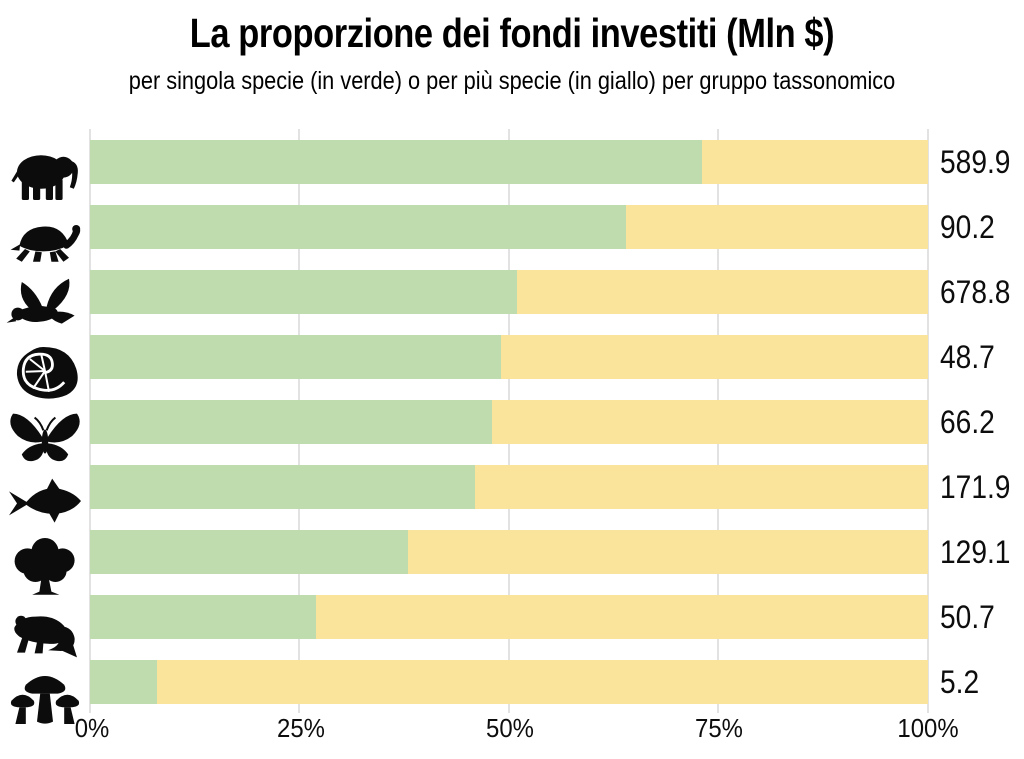 The width and height of the screenshot is (1024, 759). What do you see at coordinates (967, 357) in the screenshot?
I see `bar-value-label: 48.7` at bounding box center [967, 357].